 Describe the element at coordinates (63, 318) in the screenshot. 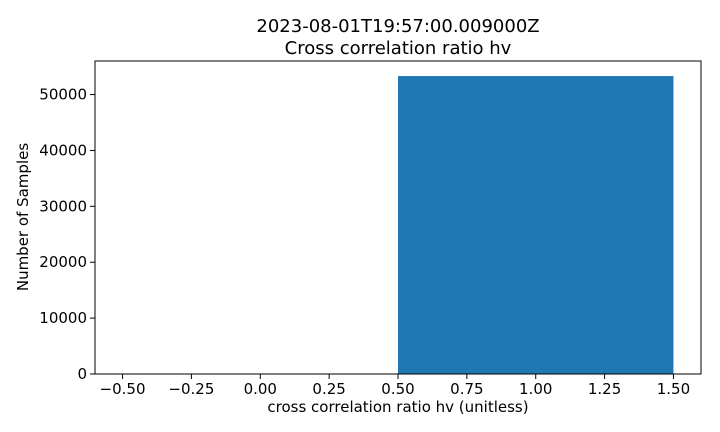

I see `y-tick-label: 10000` at that location.